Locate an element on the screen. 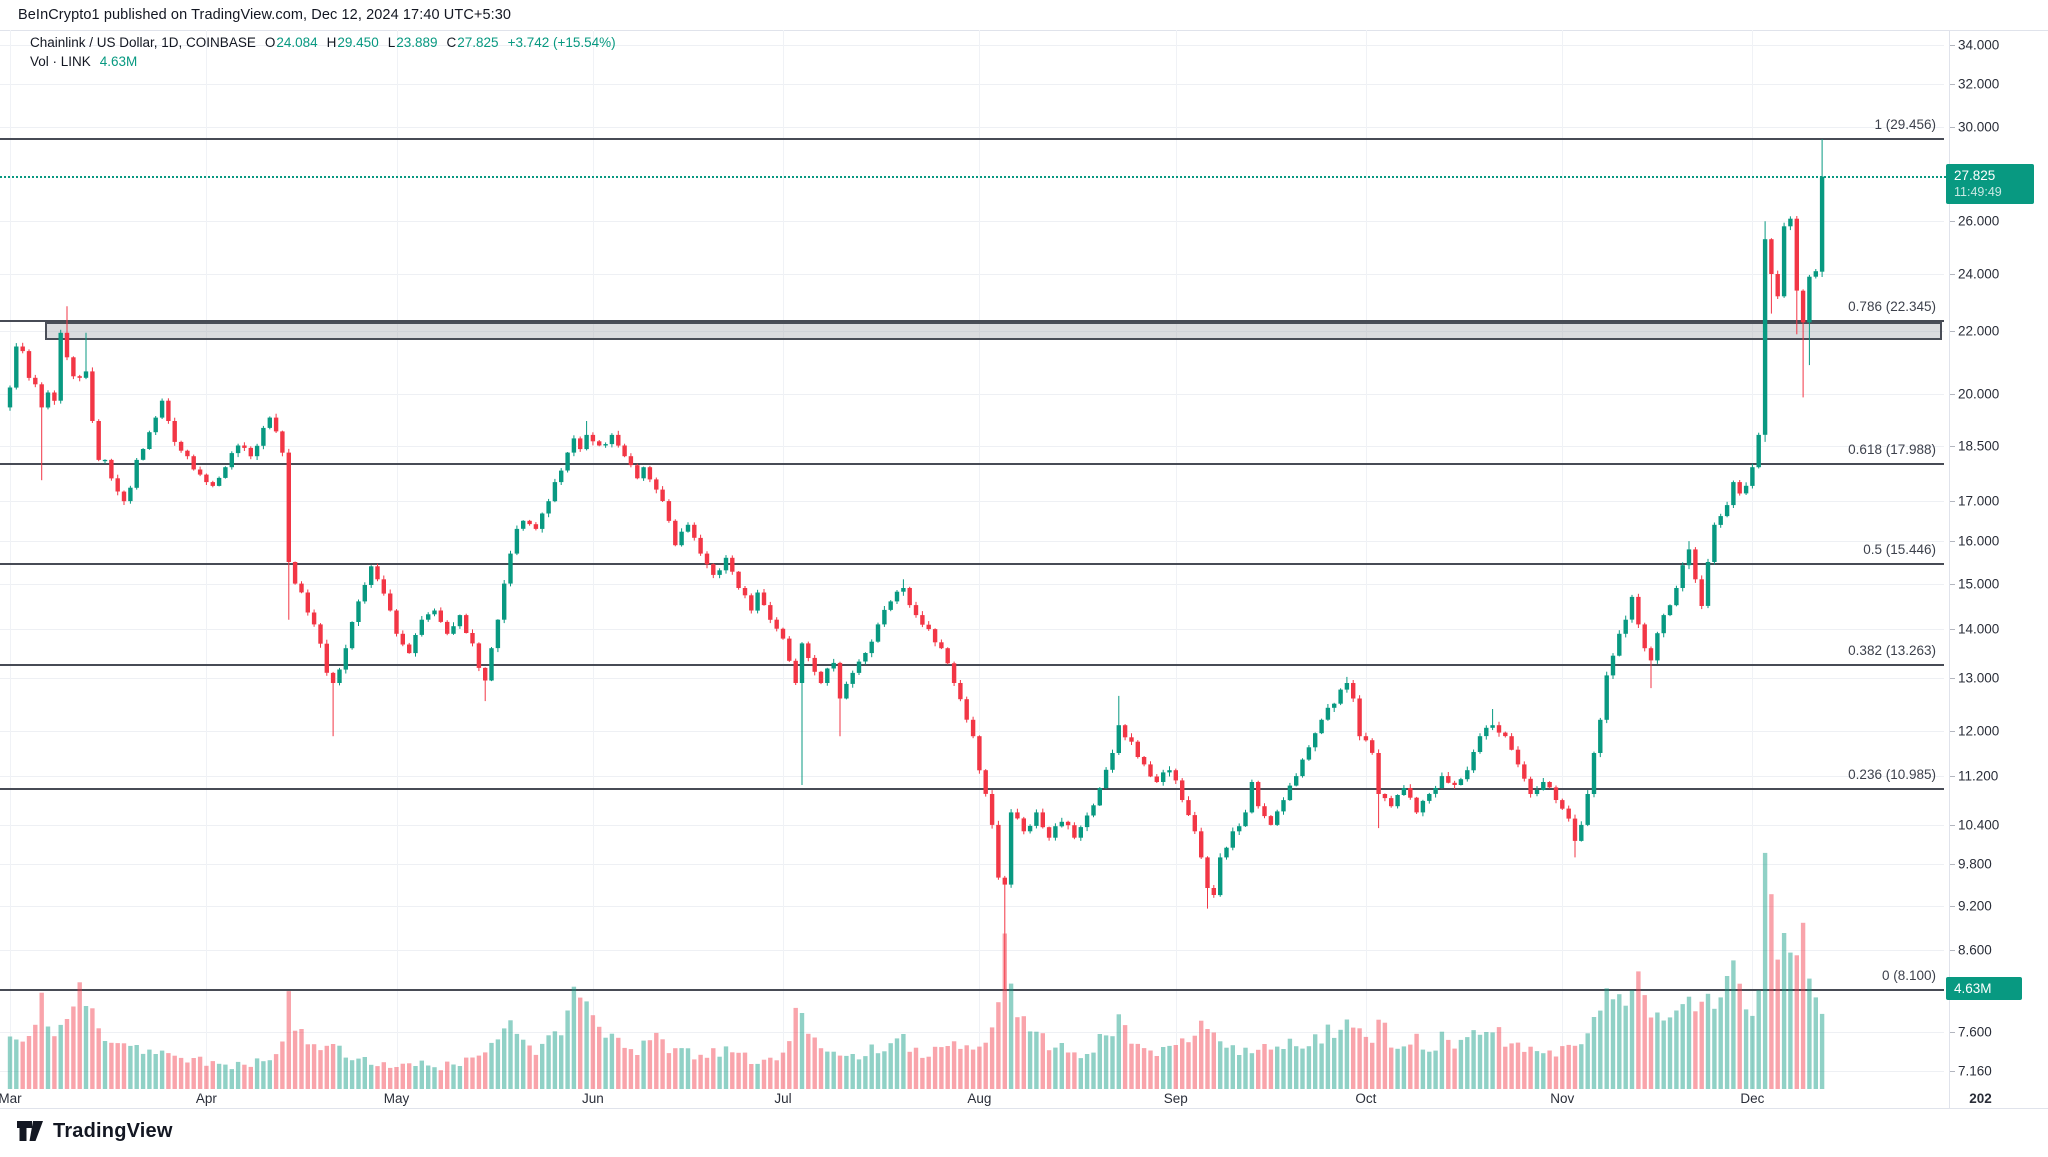 This screenshot has width=2048, height=1157. price-tick-label: 9.800 is located at coordinates (1975, 864).